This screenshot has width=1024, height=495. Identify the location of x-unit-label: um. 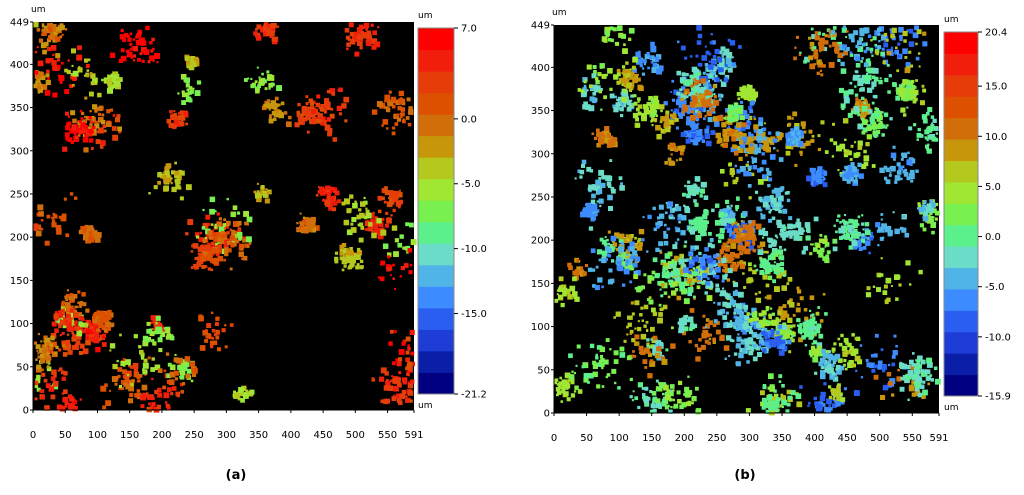
(425, 406).